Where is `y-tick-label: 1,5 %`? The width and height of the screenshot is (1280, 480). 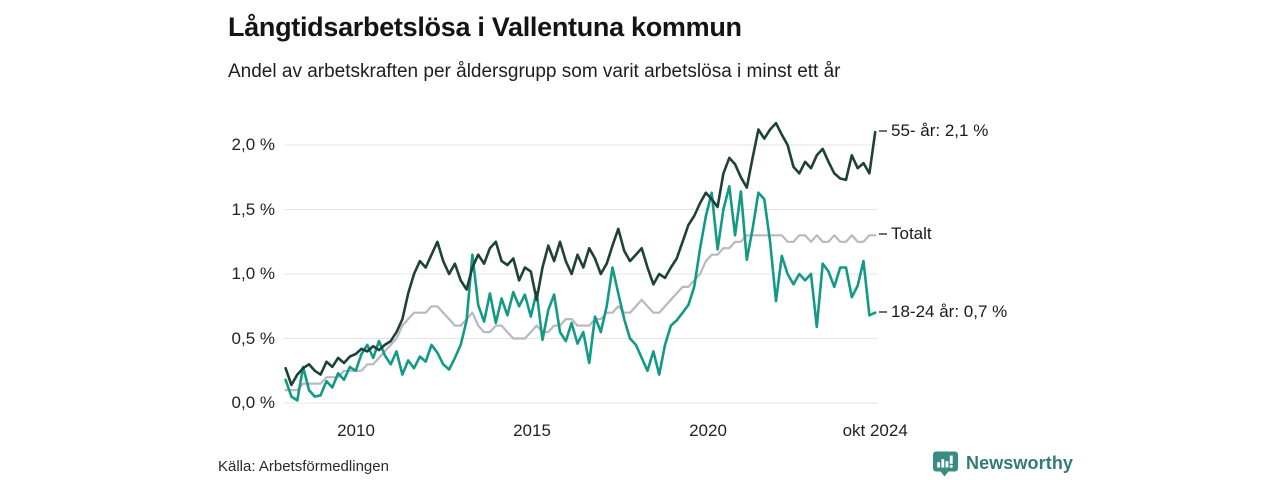 y-tick-label: 1,5 % is located at coordinates (253, 209).